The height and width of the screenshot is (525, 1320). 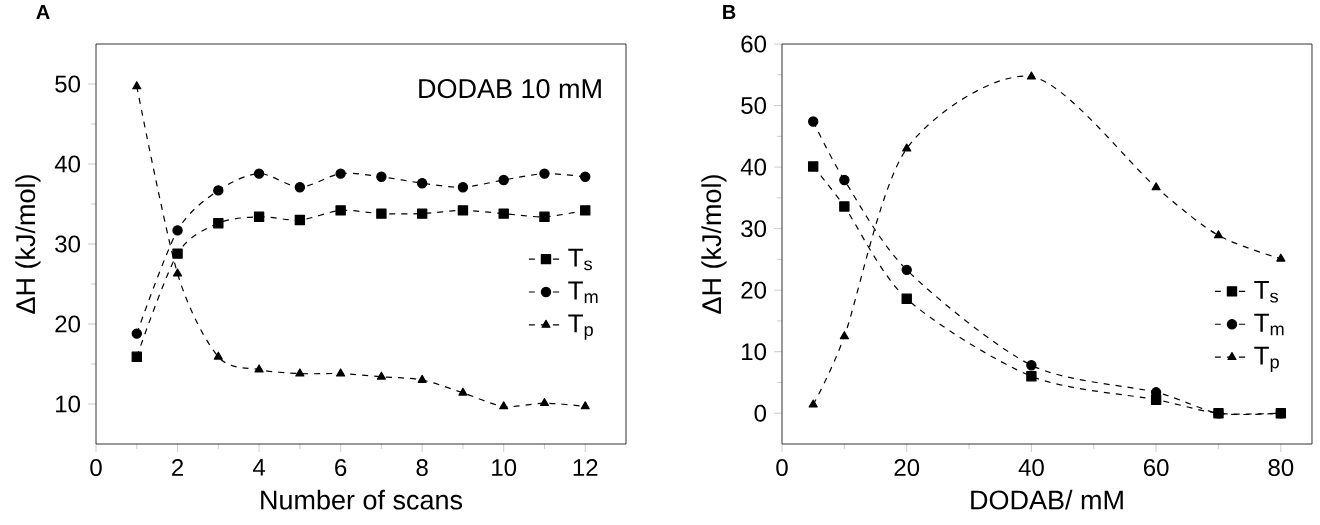 I want to click on x-tick-label: 10, so click(x=504, y=468).